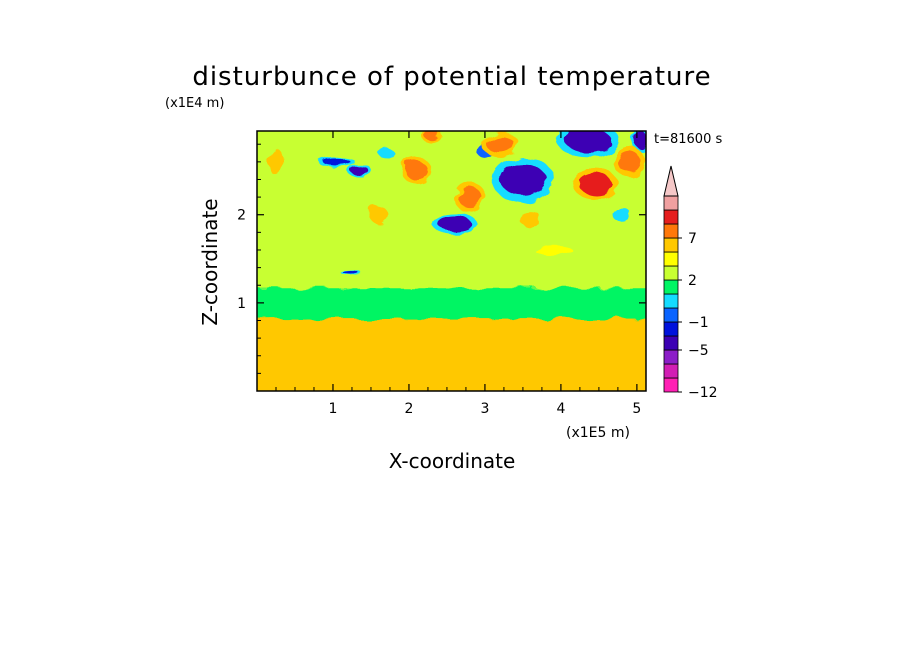  I want to click on x-tick-label: 1, so click(333, 409).